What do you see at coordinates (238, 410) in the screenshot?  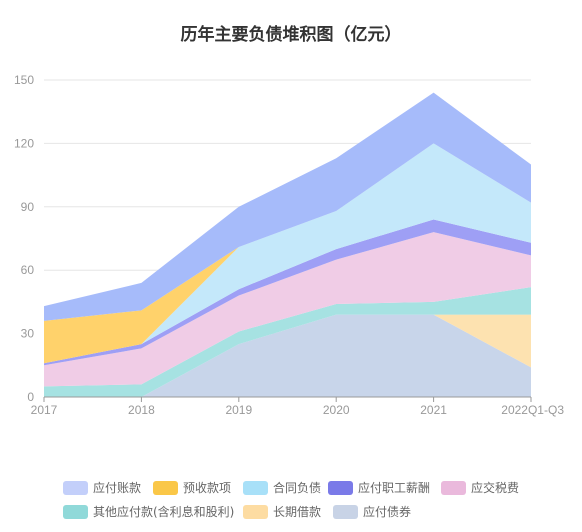 I see `x-tick-label: 2019` at bounding box center [238, 410].